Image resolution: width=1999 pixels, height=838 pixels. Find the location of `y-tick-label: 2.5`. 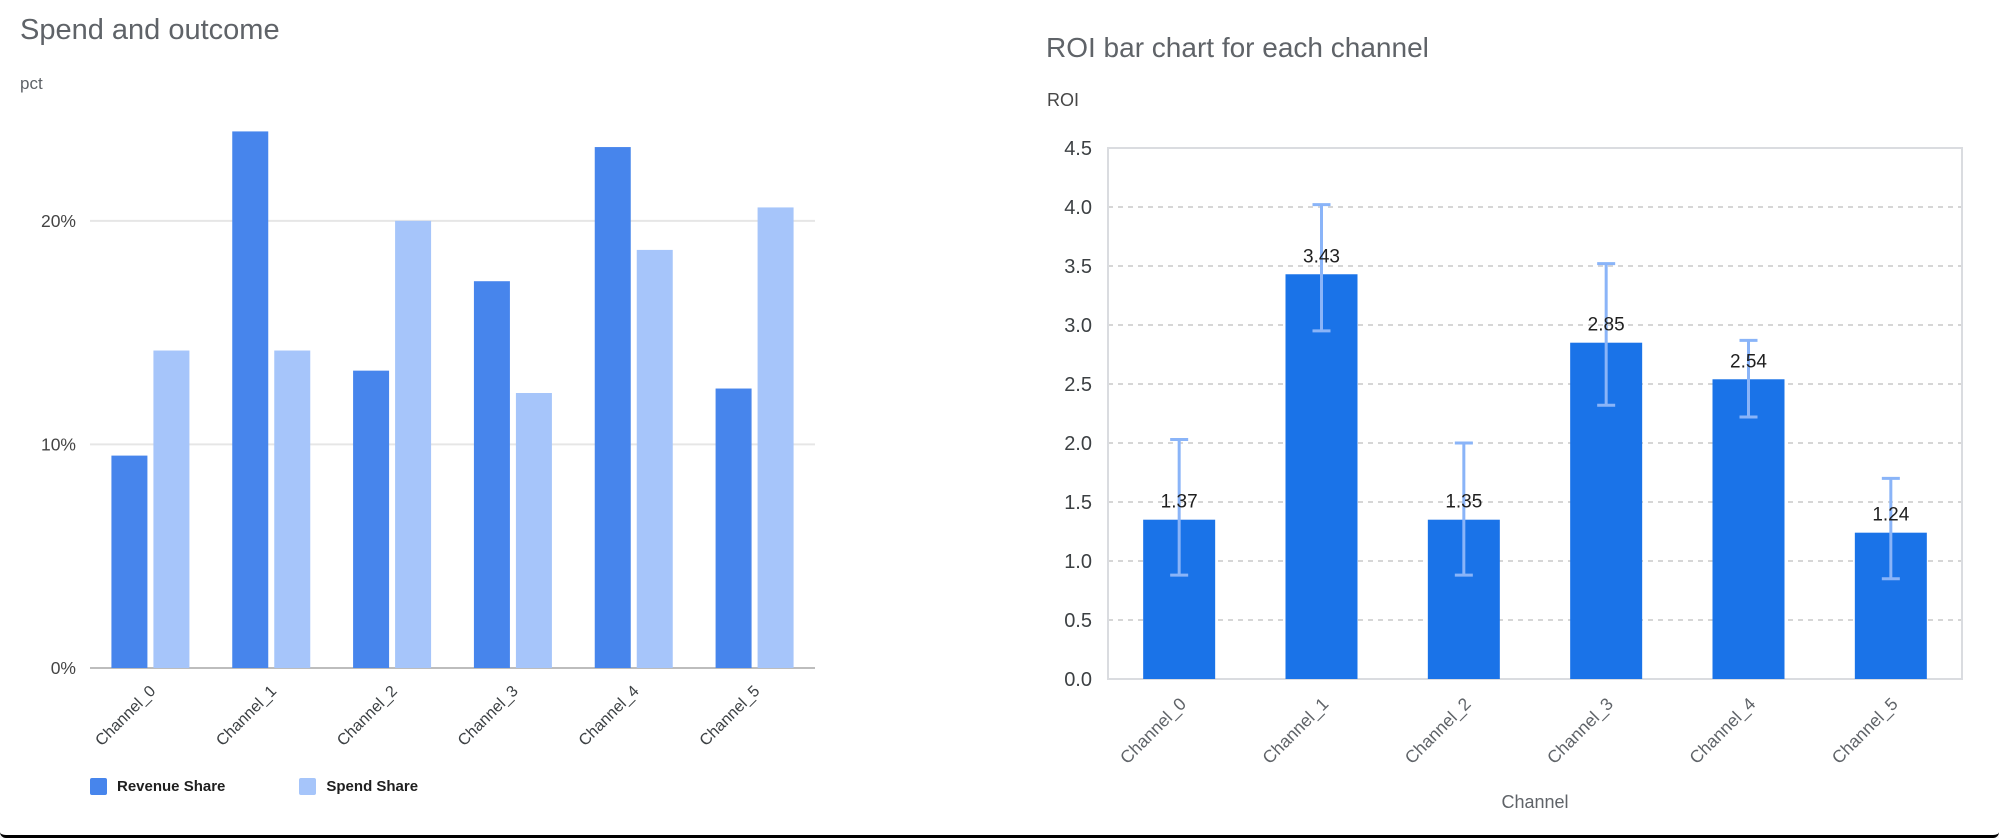

y-tick-label: 2.5 is located at coordinates (1078, 385).